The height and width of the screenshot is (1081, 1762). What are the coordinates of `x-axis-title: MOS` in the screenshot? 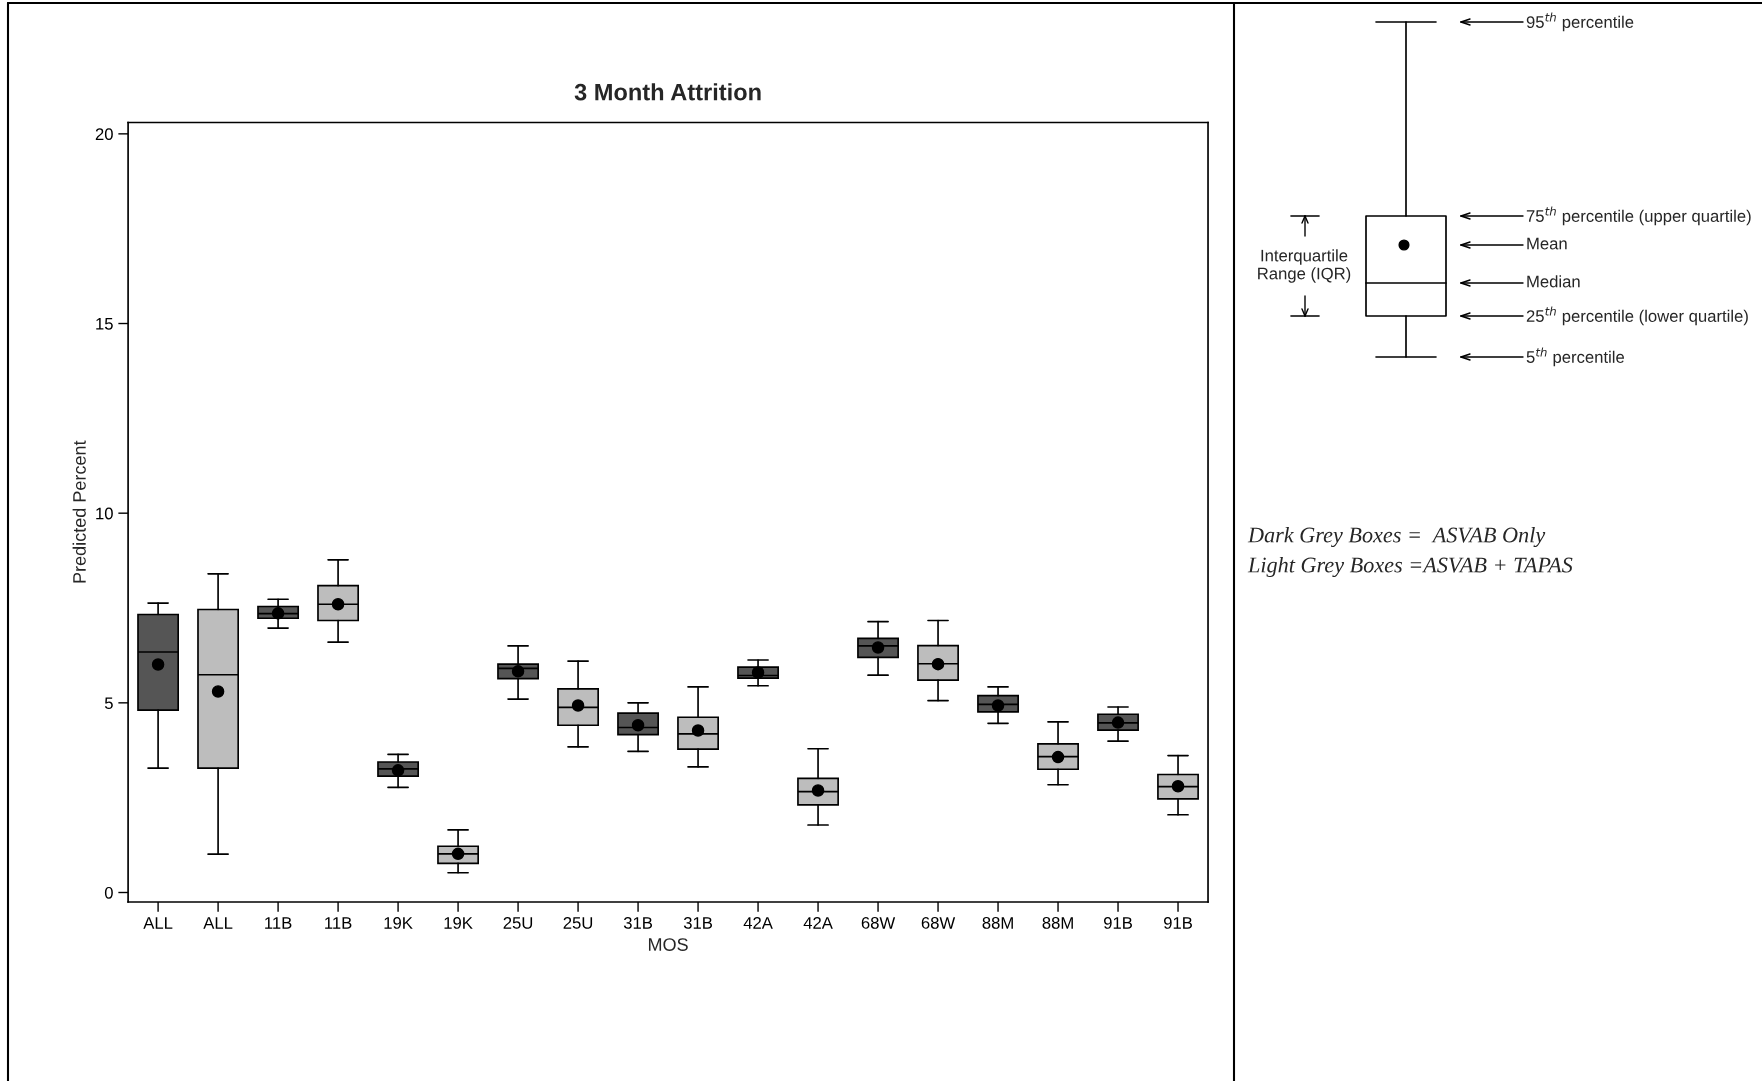 It's located at (668, 944).